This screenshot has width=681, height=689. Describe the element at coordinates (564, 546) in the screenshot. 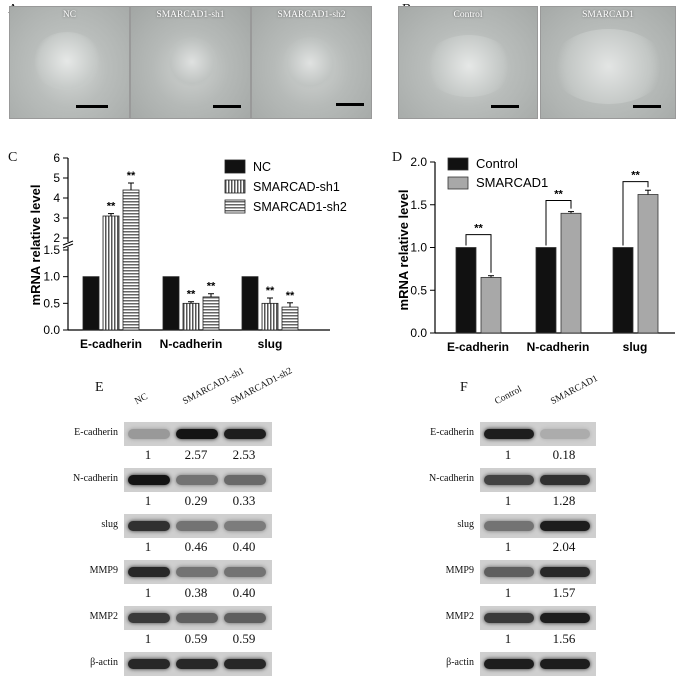

I see `quantification-value: 2.04` at that location.